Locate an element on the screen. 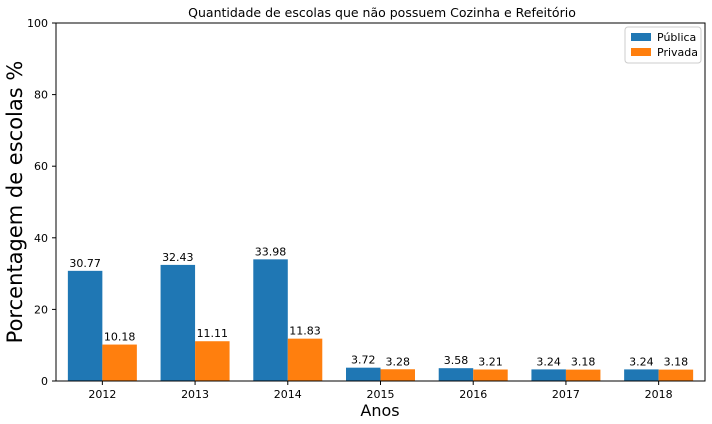  data-label: 3.21 is located at coordinates (490, 362).